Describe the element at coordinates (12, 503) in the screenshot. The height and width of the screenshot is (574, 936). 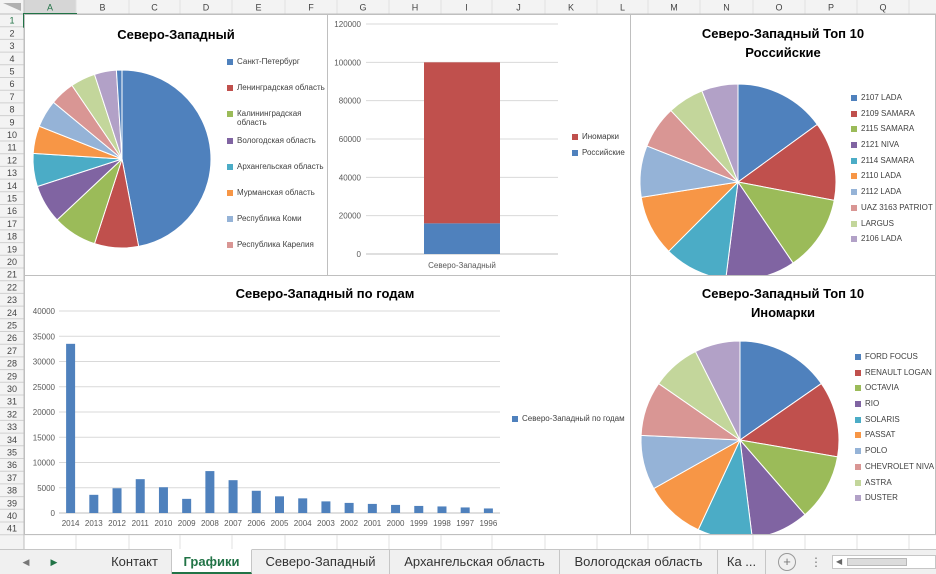
I see `row-header-label: 39` at that location.